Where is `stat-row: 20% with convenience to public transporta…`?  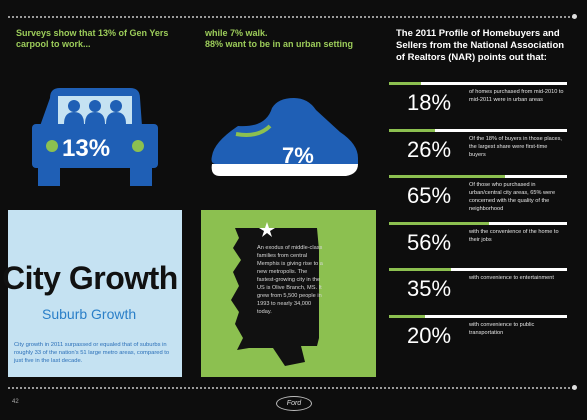 stat-row: 20% with convenience to public transporta… is located at coordinates (478, 338).